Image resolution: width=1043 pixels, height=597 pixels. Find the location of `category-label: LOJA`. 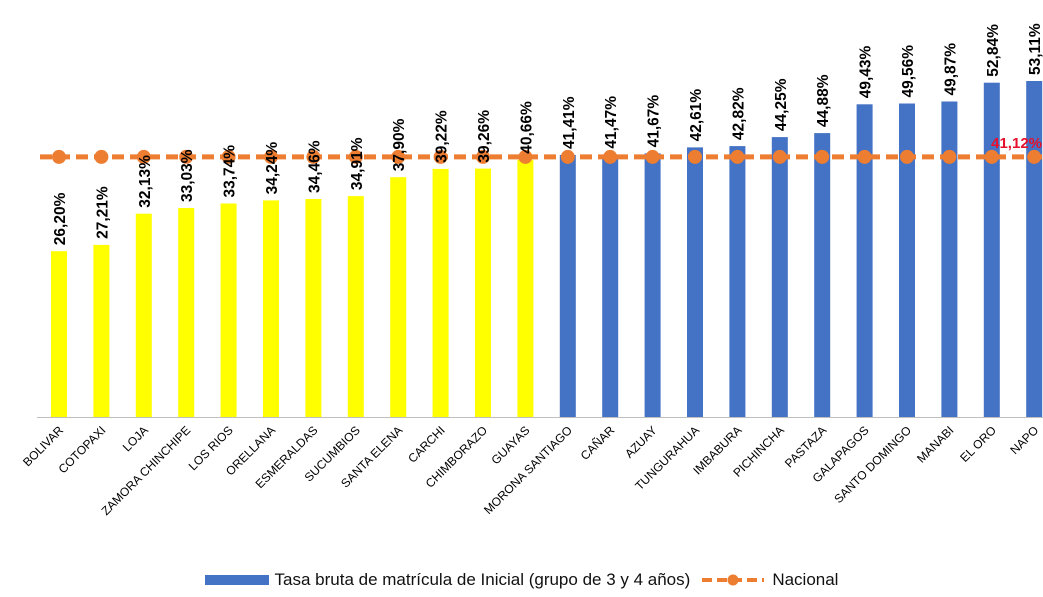

category-label: LOJA is located at coordinates (135, 438).